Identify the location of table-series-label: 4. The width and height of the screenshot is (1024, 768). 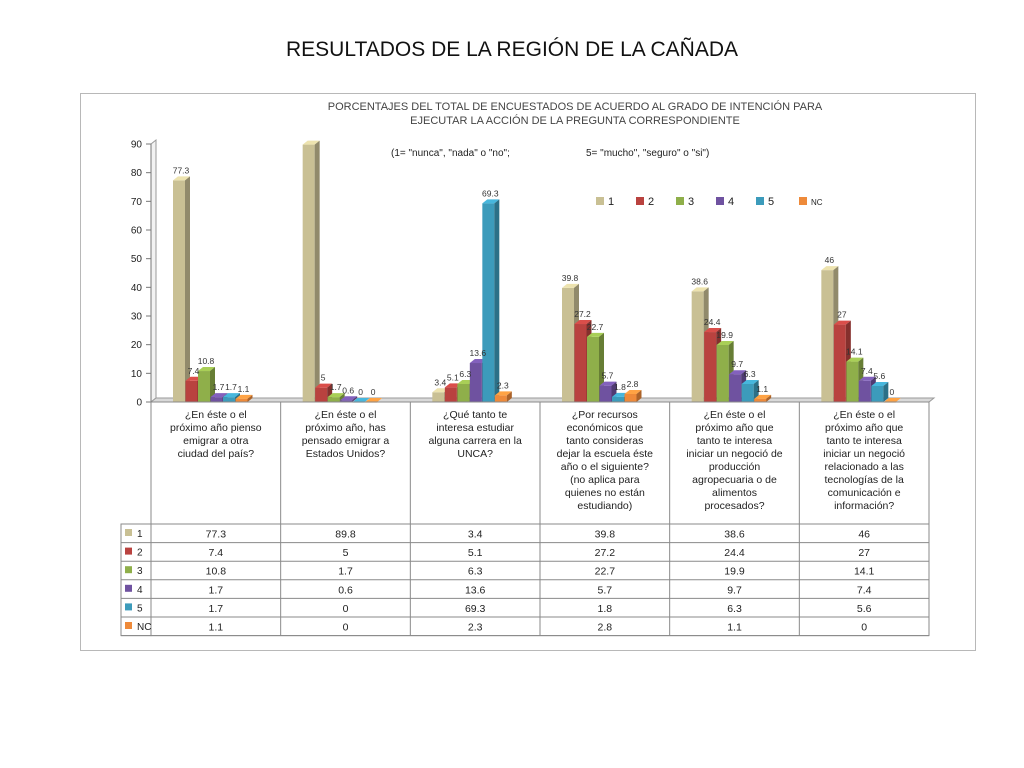
(140, 590).